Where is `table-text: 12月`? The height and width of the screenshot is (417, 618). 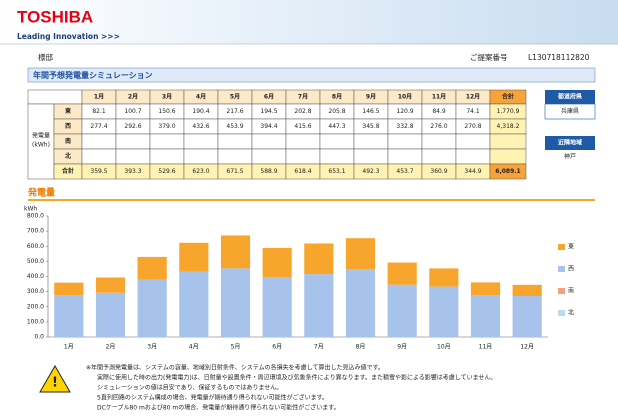
table-text: 12月 is located at coordinates (473, 97).